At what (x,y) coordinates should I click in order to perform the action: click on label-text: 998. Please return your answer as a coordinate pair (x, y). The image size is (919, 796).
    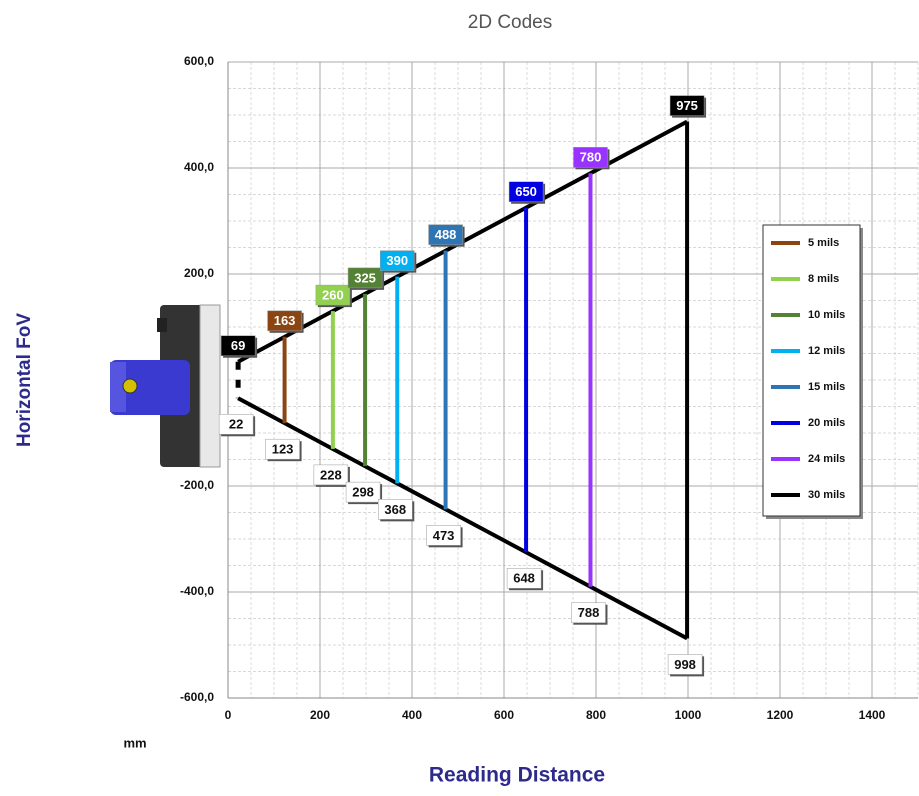
    Looking at the image, I should click on (685, 664).